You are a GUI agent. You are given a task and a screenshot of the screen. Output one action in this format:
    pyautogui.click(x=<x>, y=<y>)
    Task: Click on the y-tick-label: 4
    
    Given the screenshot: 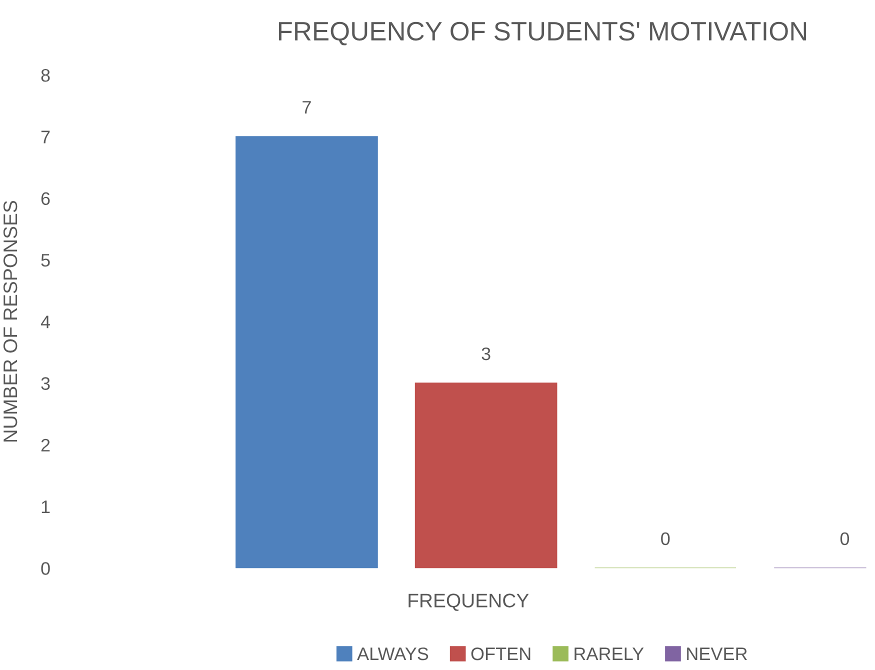 What is the action you would take?
    pyautogui.click(x=45, y=322)
    